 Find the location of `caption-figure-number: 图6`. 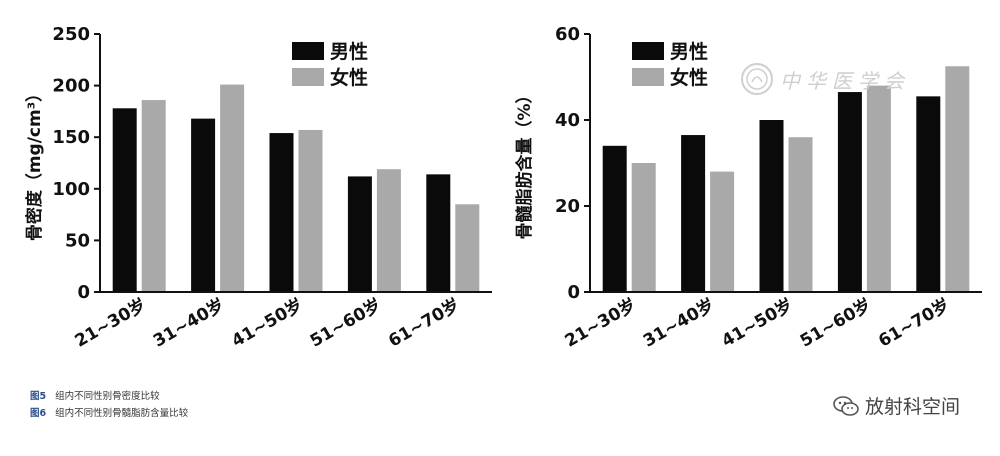

caption-figure-number: 图6 is located at coordinates (38, 413).